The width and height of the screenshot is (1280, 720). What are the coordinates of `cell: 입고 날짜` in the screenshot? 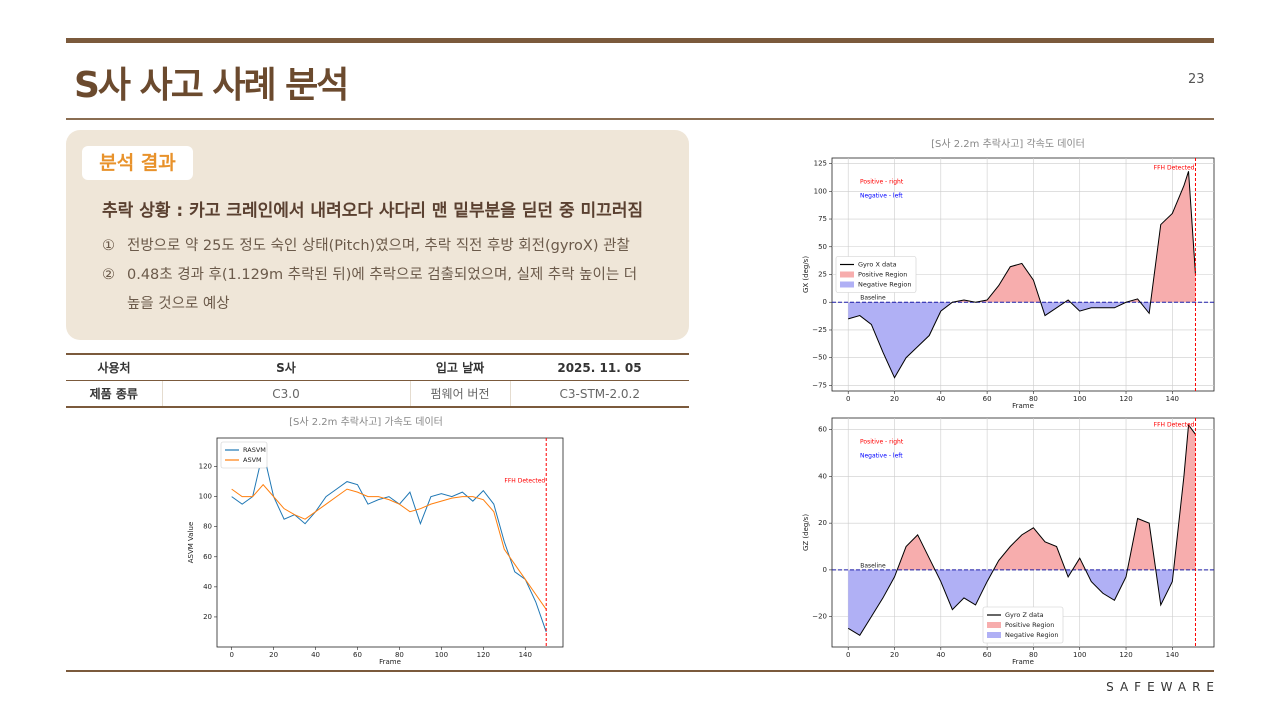 It's located at (460, 367).